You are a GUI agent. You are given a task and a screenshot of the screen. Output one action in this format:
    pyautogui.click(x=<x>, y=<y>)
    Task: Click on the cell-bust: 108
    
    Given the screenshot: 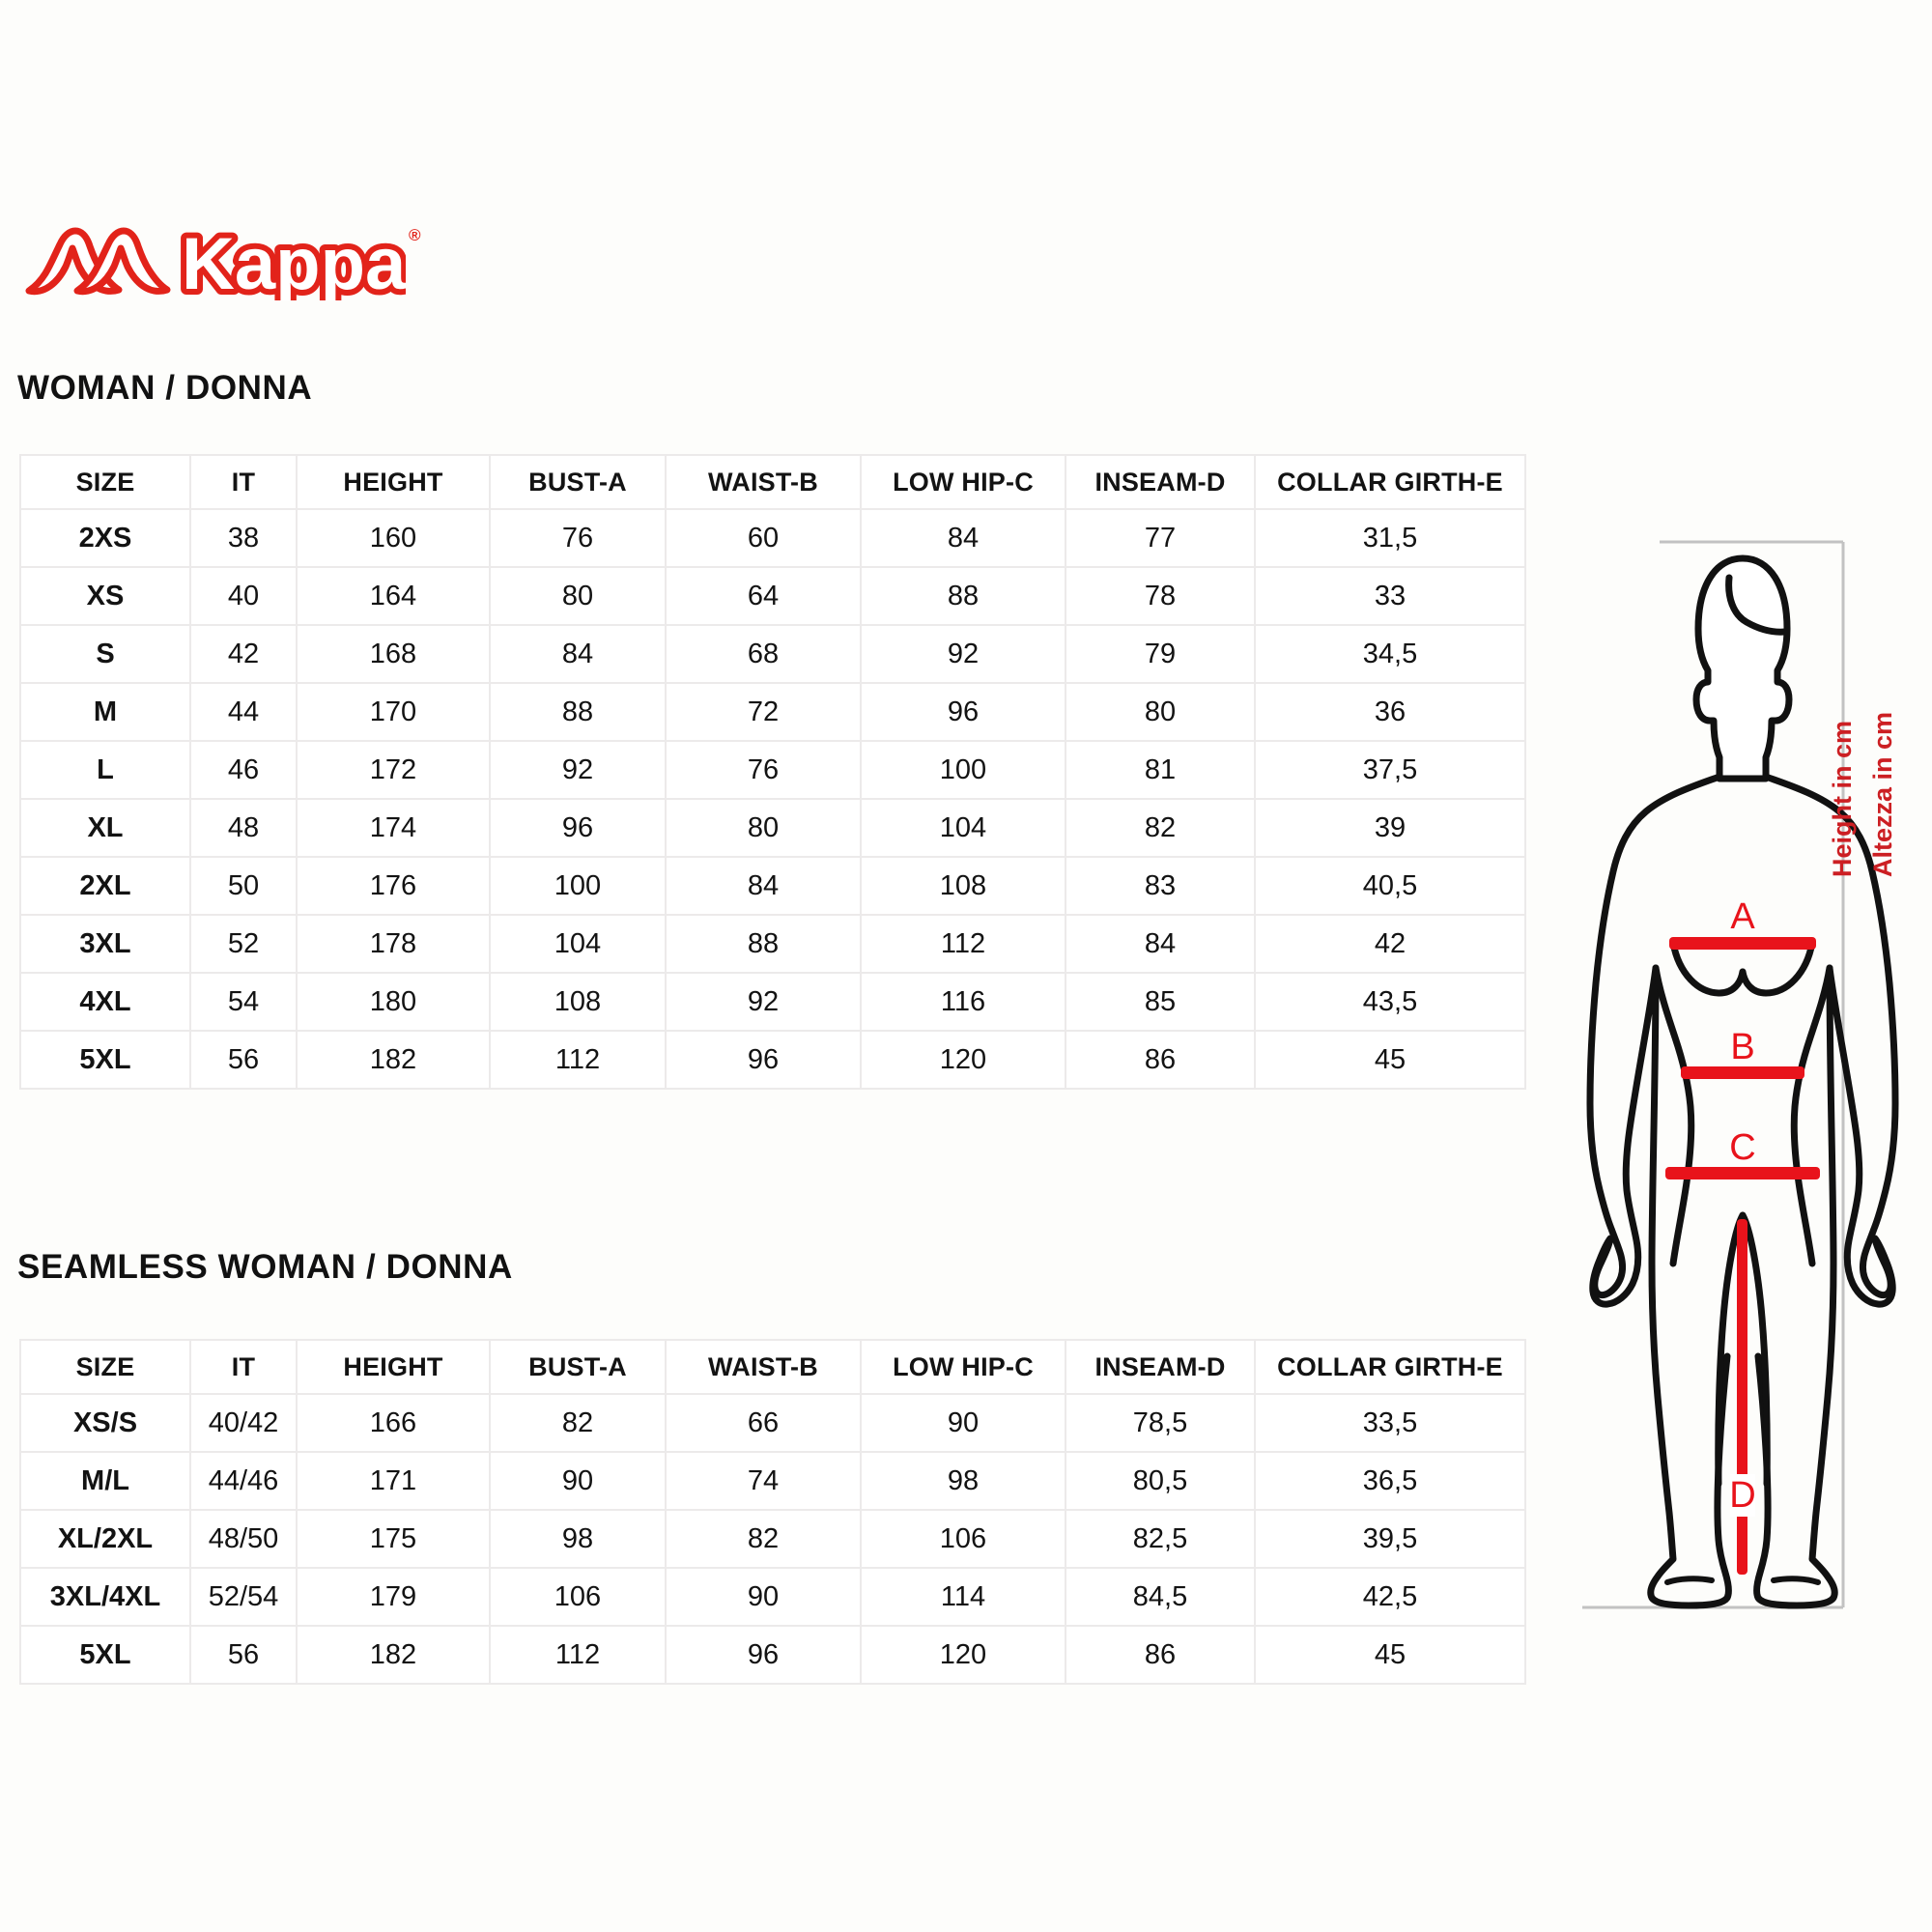 What is the action you would take?
    pyautogui.click(x=578, y=1002)
    